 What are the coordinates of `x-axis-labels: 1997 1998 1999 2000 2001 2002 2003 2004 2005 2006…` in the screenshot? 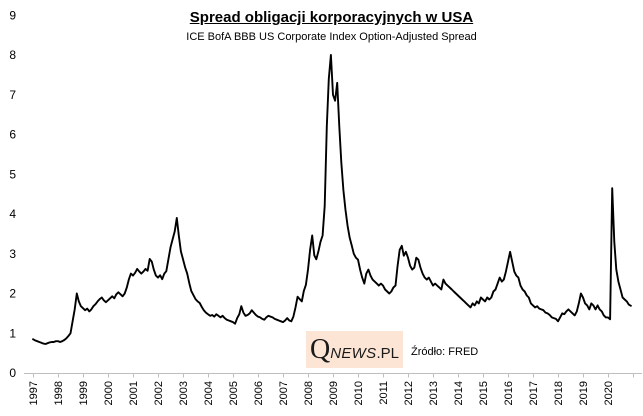 It's located at (321, 393).